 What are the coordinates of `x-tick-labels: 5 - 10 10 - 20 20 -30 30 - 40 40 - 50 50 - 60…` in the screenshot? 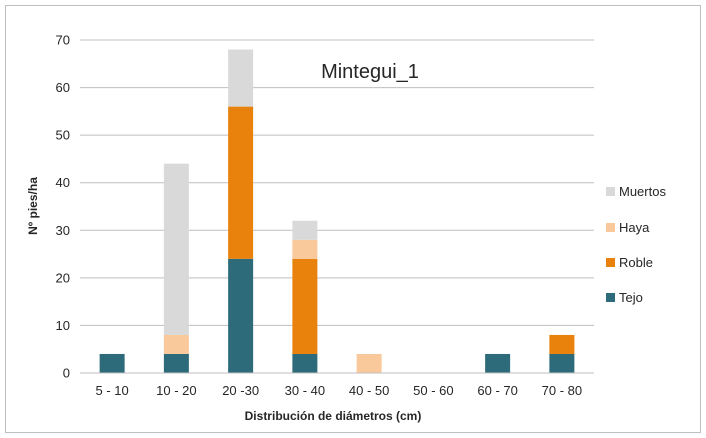 It's located at (339, 390).